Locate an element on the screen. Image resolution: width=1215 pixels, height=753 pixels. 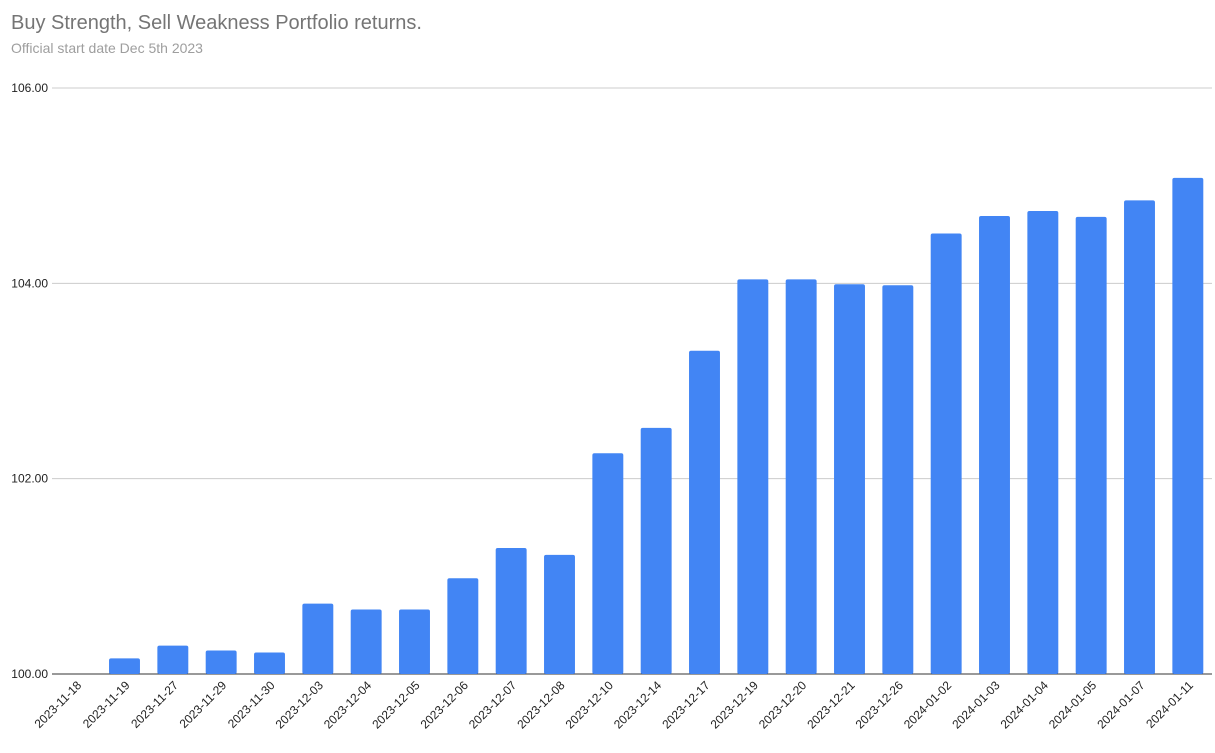
y-tick-label: 100.00 is located at coordinates (29, 674).